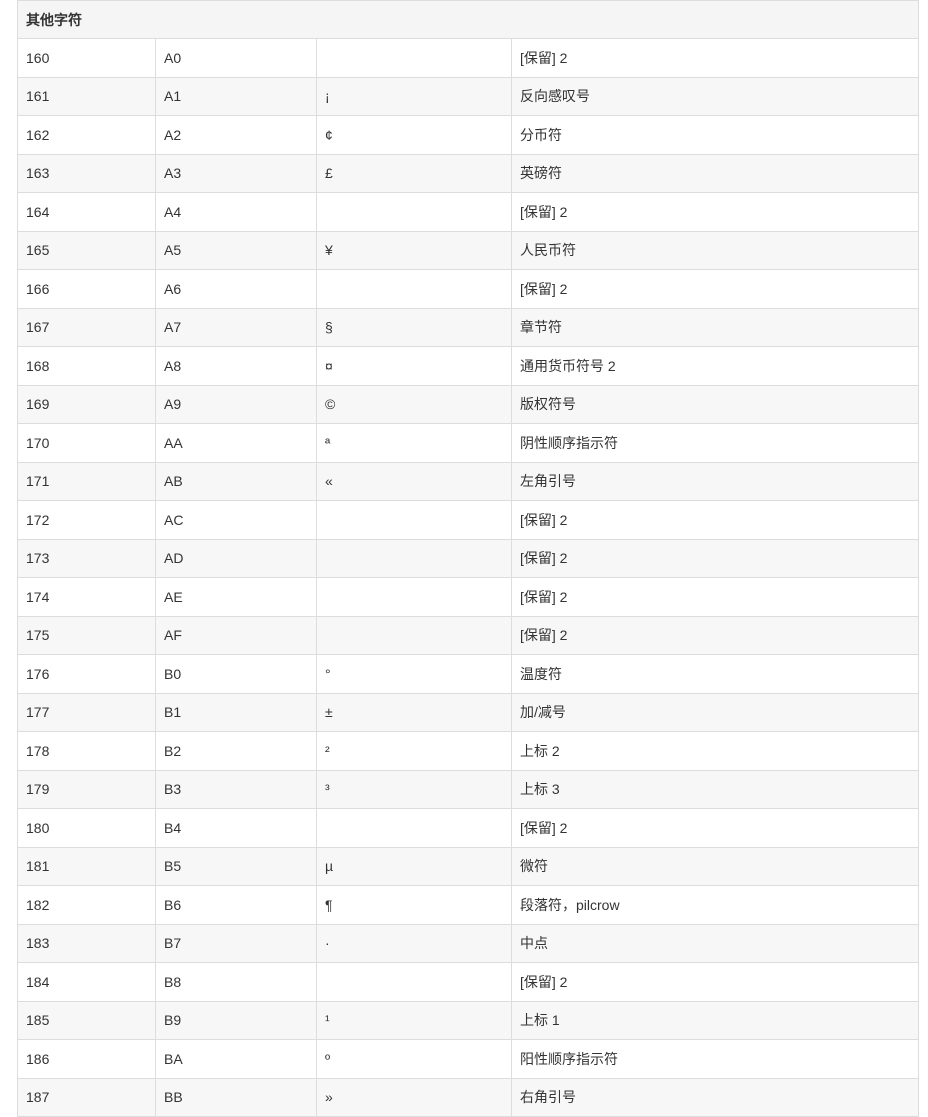 The width and height of the screenshot is (928, 1117). I want to click on description-cell: 右角引号, so click(715, 1097).